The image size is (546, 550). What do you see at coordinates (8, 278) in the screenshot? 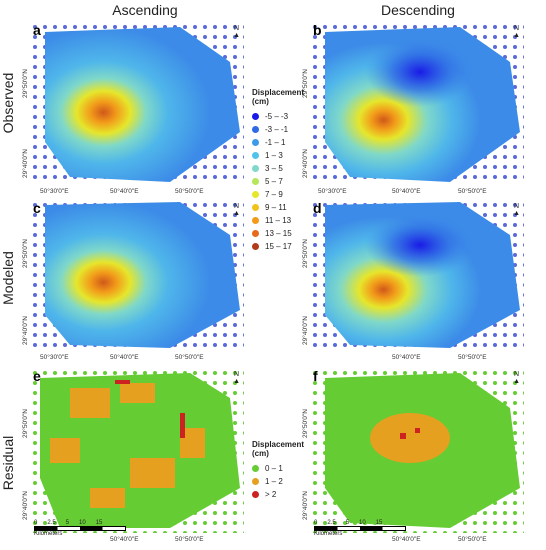
I see `row-label-modeled: Modeled` at bounding box center [8, 278].